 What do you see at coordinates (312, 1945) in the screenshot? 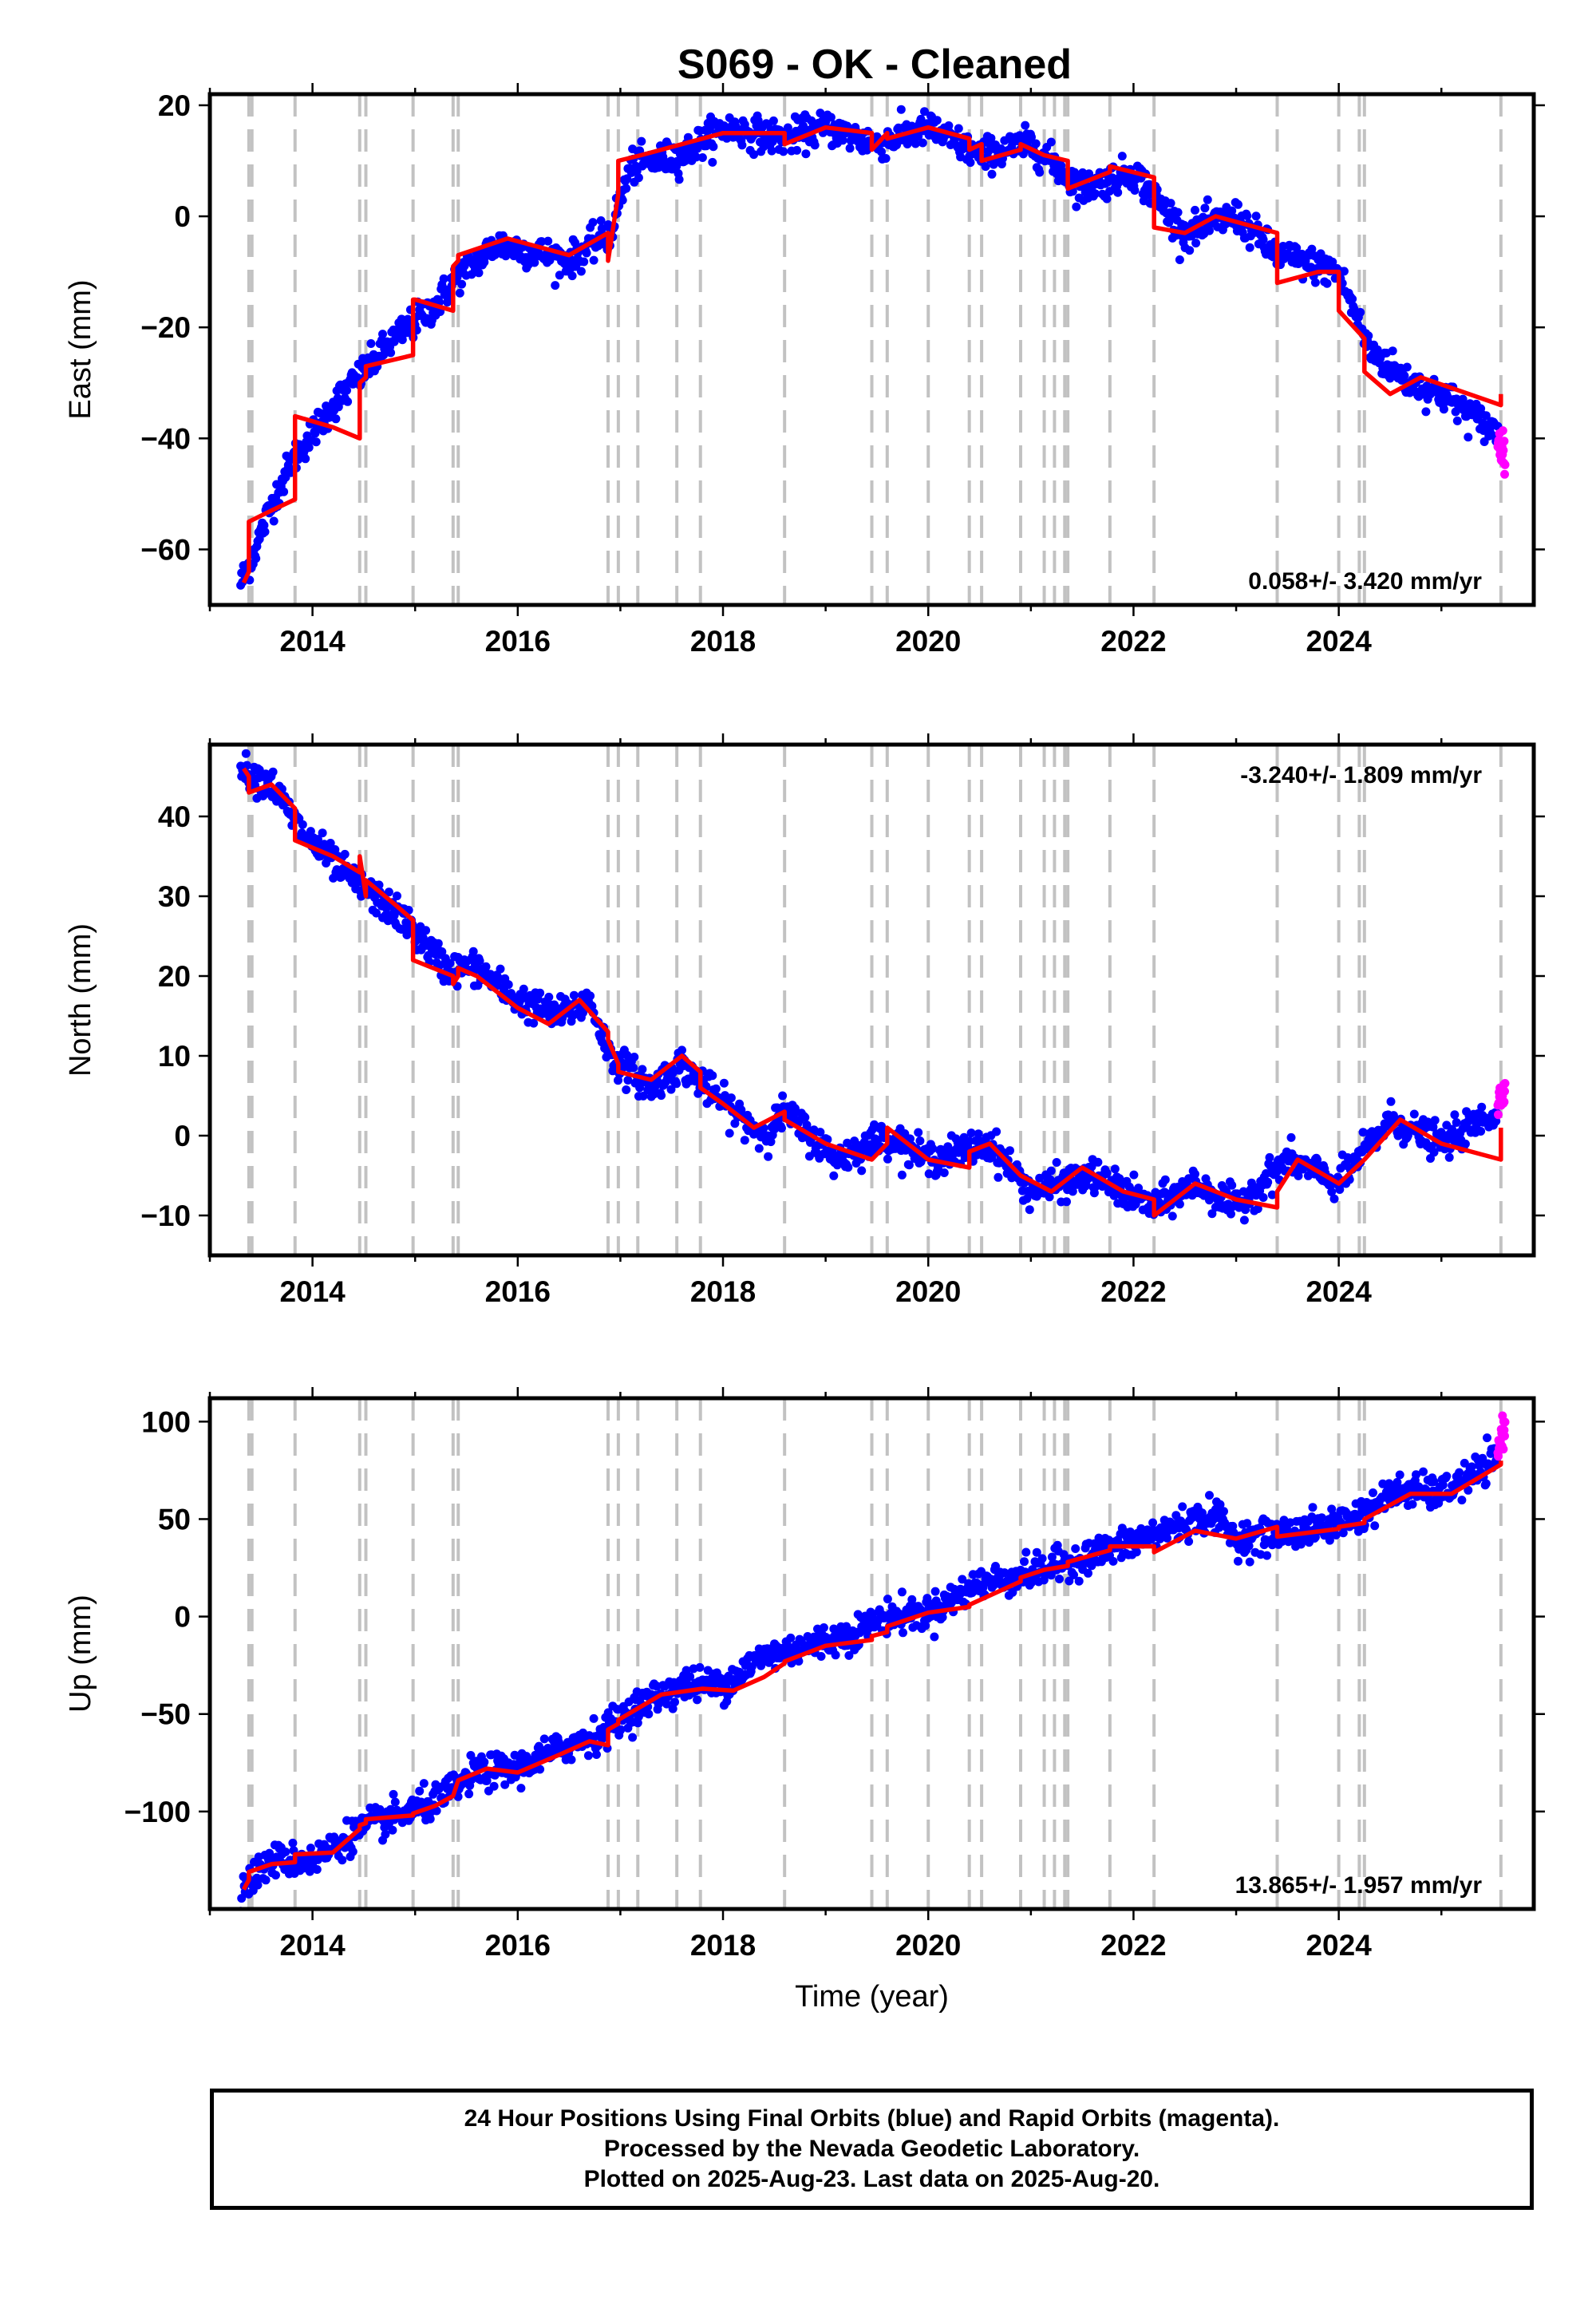
I see `x-tick-label: 2014` at bounding box center [312, 1945].